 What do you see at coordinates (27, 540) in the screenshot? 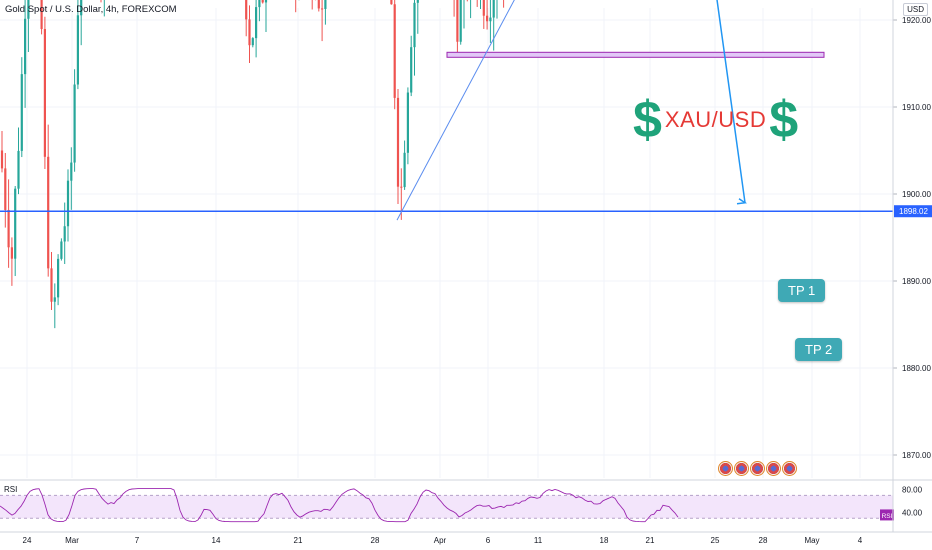
I see `x-tick-label: 24` at bounding box center [27, 540].